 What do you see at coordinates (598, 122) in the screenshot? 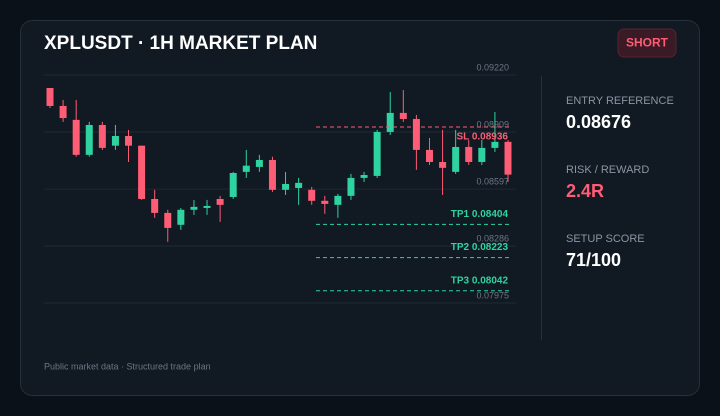
I see `stat-value: 0.08676` at bounding box center [598, 122].